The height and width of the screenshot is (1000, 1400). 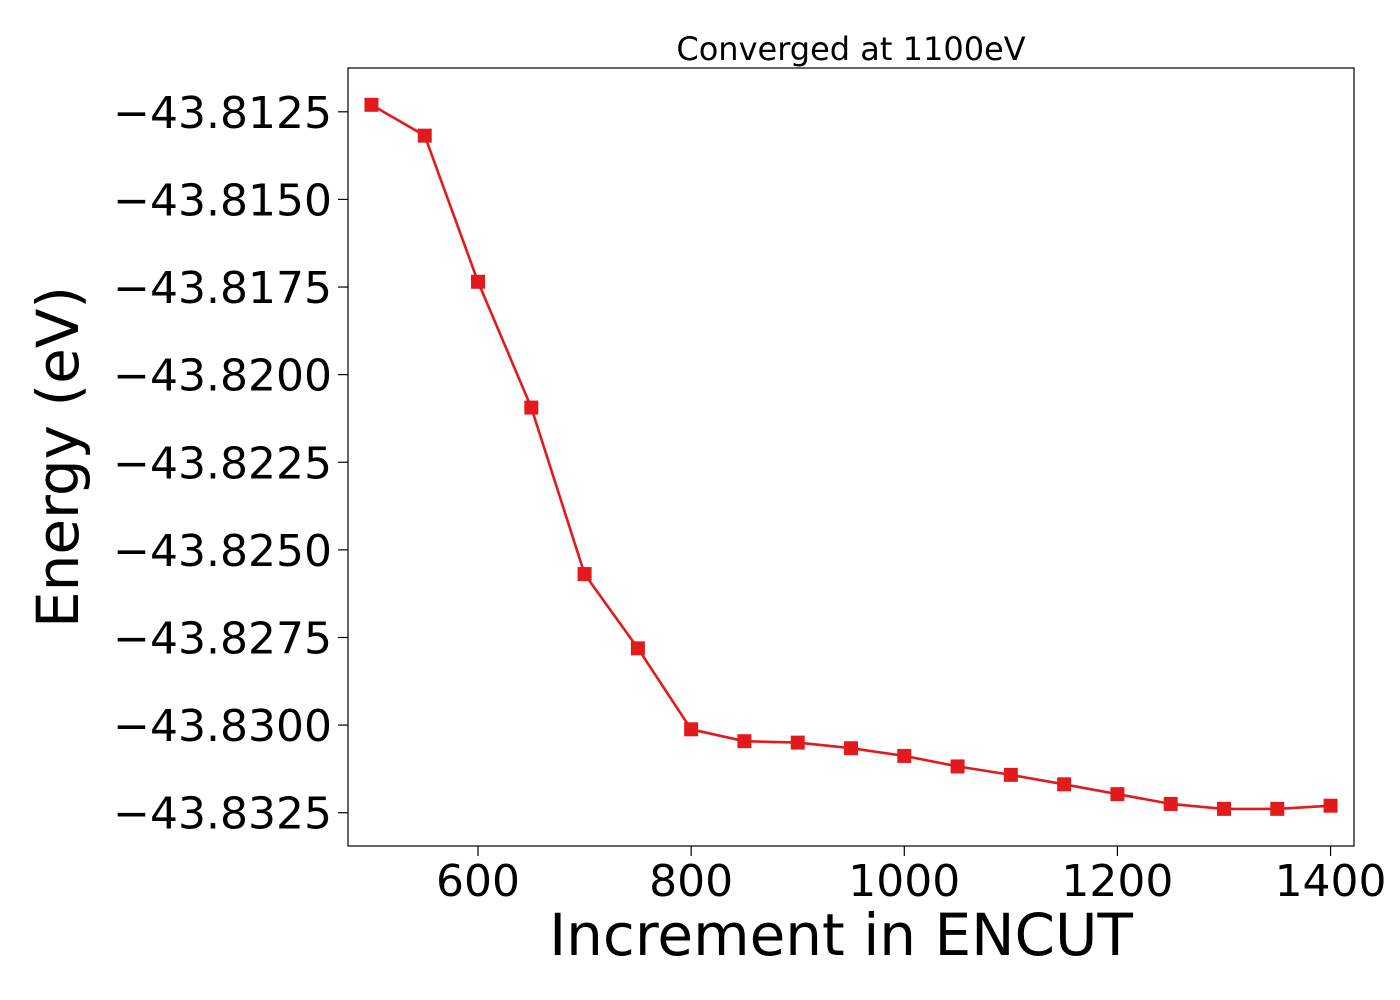 I want to click on chart-title: Converged at 1100eV, so click(x=850, y=49).